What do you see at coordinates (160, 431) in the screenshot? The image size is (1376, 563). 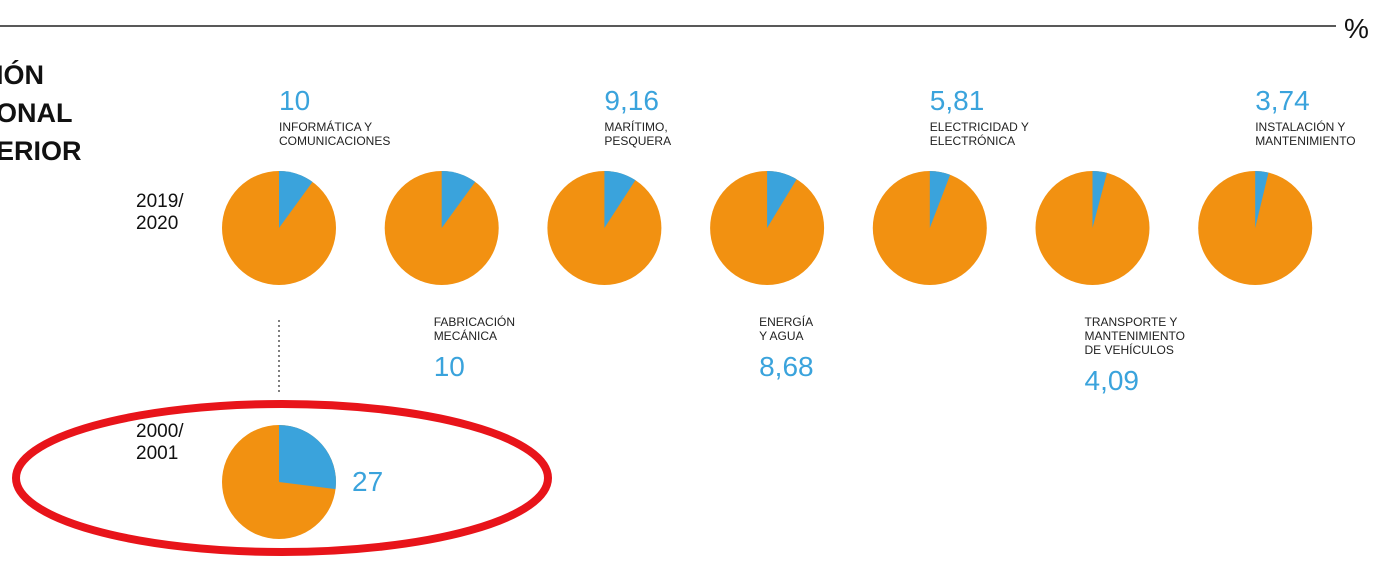 I see `row-label: 2000/` at bounding box center [160, 431].